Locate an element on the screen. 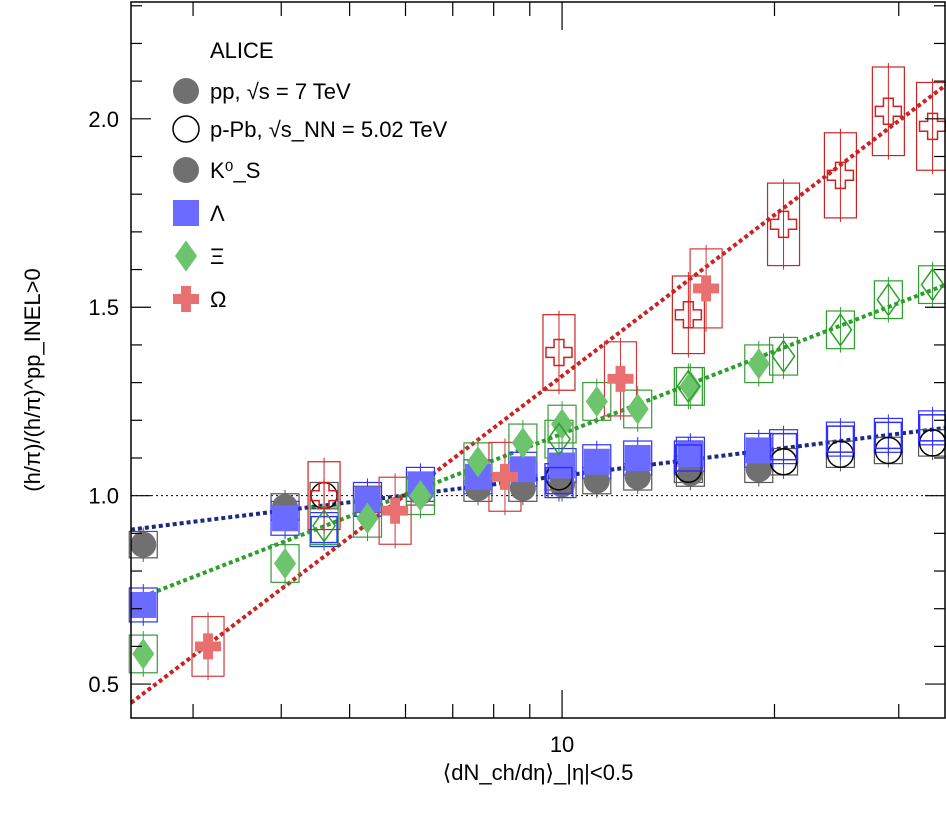 The height and width of the screenshot is (821, 946). y-tick-label: 2.0 is located at coordinates (103, 119).